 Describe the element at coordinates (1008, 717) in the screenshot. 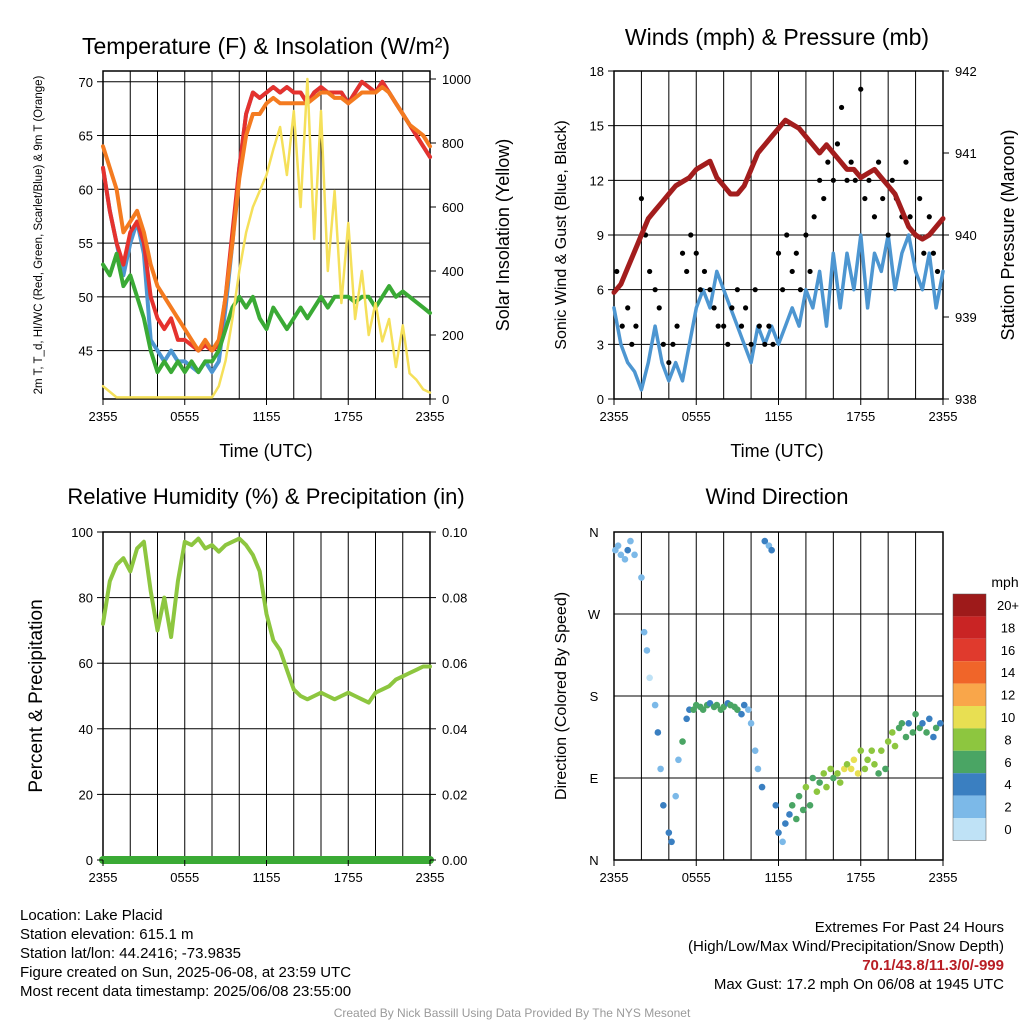

I see `colorbar-label: 10` at that location.